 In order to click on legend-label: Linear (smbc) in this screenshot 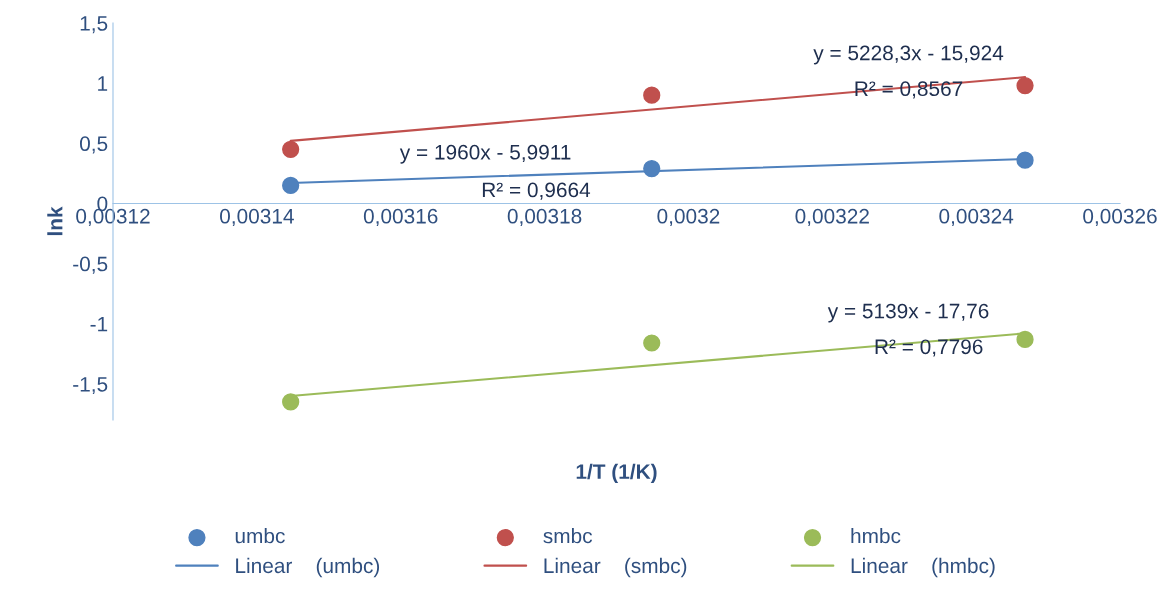, I will do `click(615, 567)`.